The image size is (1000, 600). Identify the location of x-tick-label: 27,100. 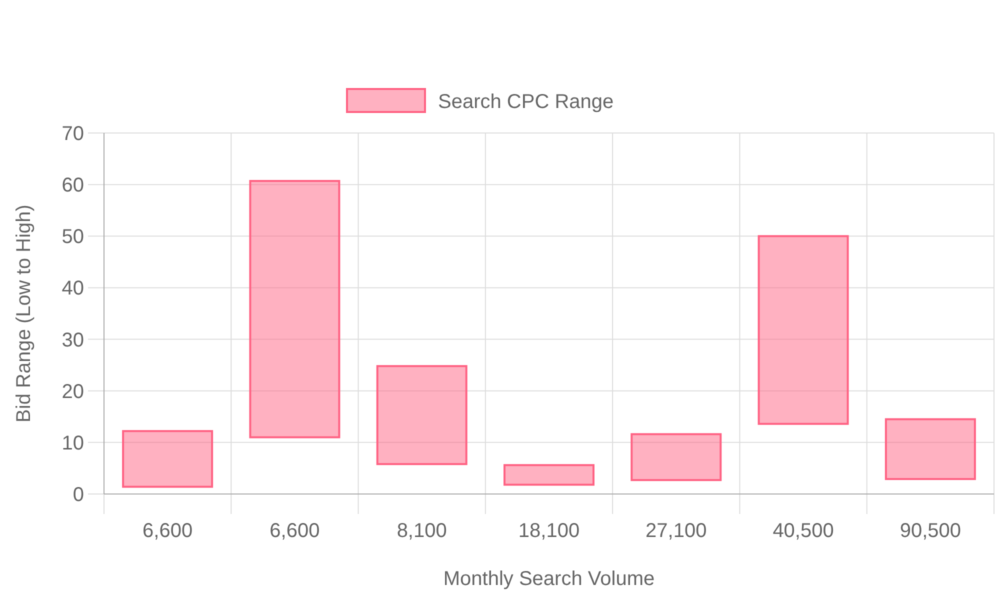
(676, 531).